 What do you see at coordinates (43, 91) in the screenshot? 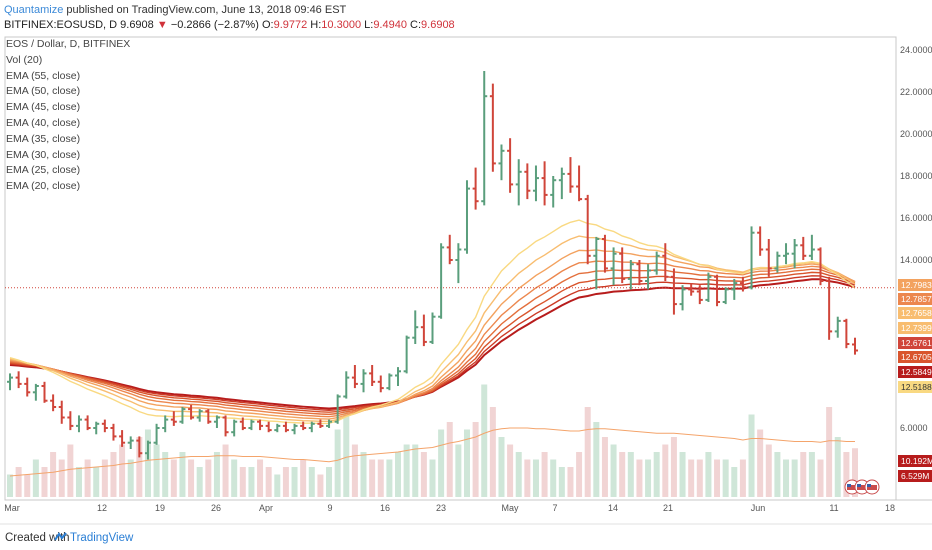
I see `legend-ema-50: EMA (50, close)` at bounding box center [43, 91].